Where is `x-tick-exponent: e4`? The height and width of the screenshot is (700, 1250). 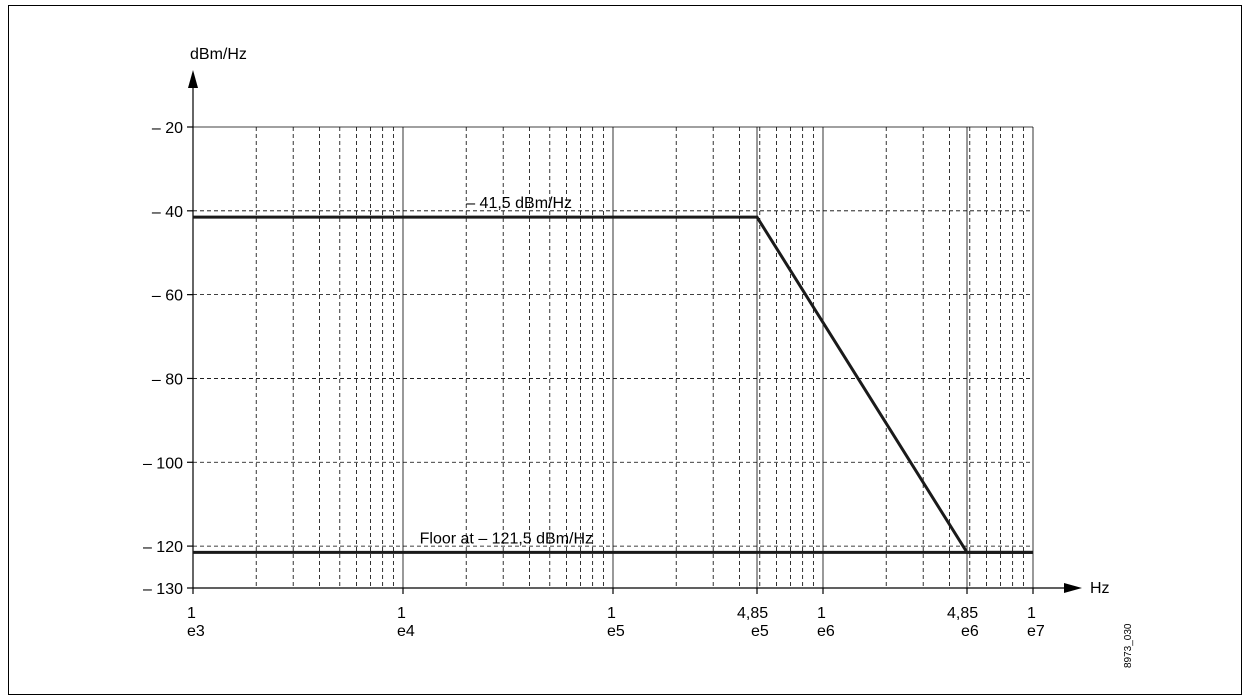
x-tick-exponent: e4 is located at coordinates (406, 631).